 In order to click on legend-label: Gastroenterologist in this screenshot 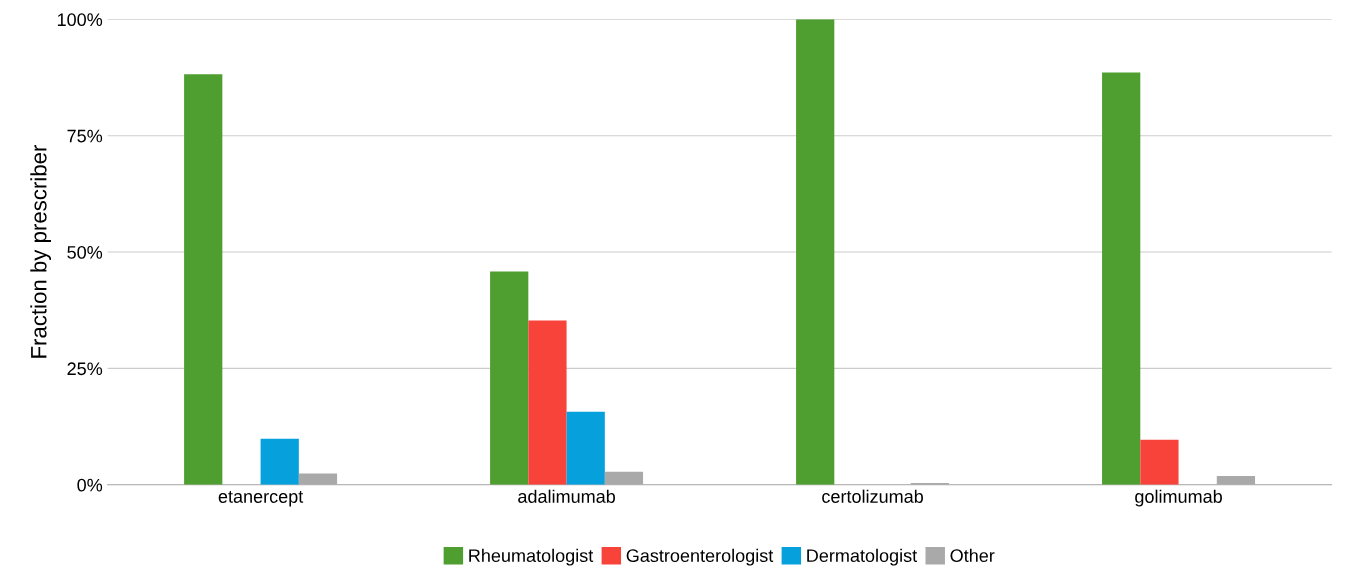, I will do `click(700, 557)`.